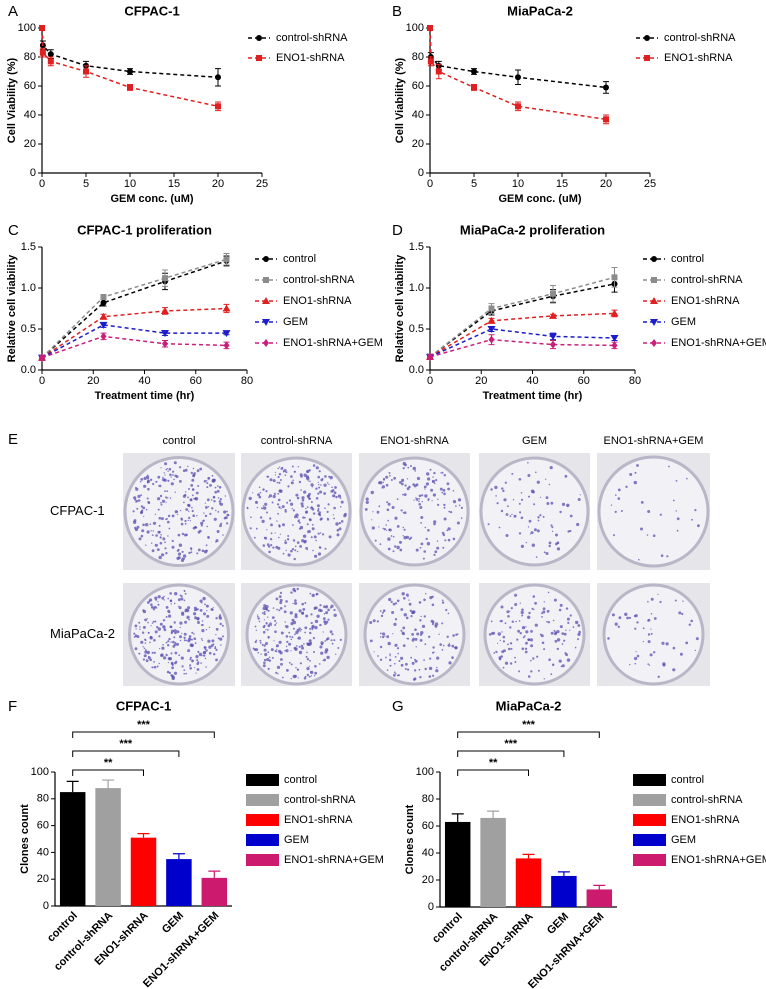 This screenshot has width=766, height=989. Describe the element at coordinates (13, 11) in the screenshot. I see `panel-label: A` at that location.